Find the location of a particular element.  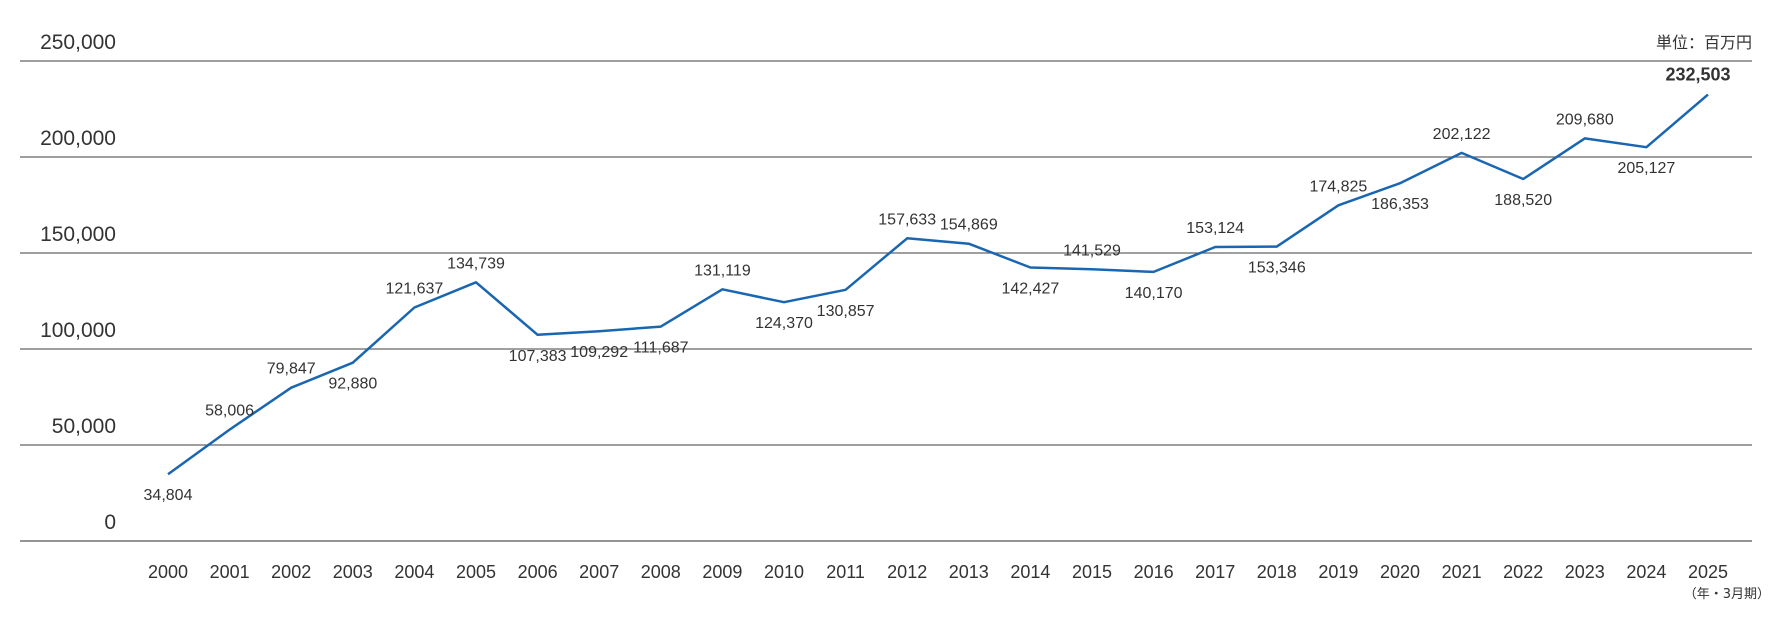

x-tick-label: 2020 is located at coordinates (1400, 572).